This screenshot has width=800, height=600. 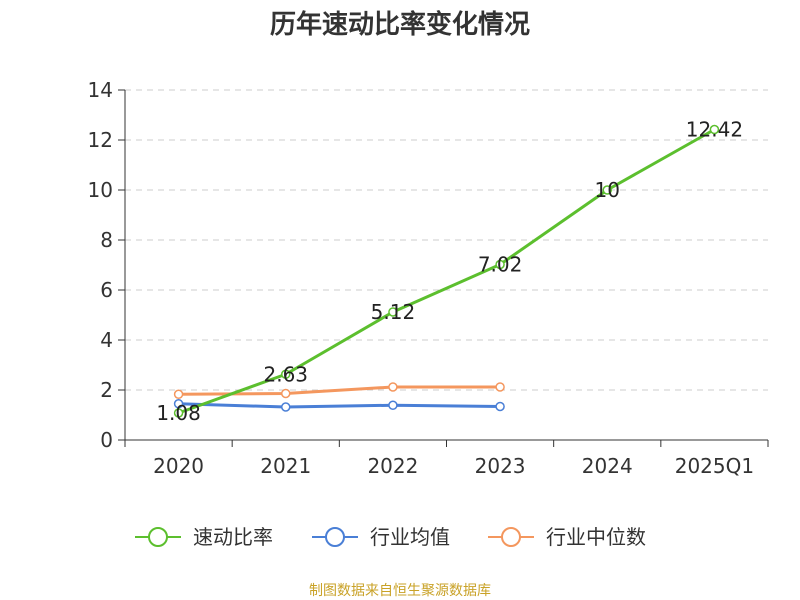 What do you see at coordinates (106, 290) in the screenshot?
I see `y-tick-label: 6` at bounding box center [106, 290].